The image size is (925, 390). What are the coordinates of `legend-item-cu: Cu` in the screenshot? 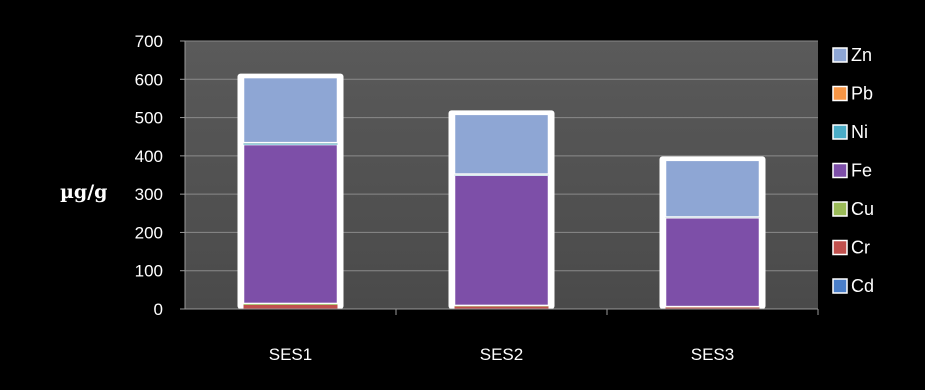 It's located at (853, 209).